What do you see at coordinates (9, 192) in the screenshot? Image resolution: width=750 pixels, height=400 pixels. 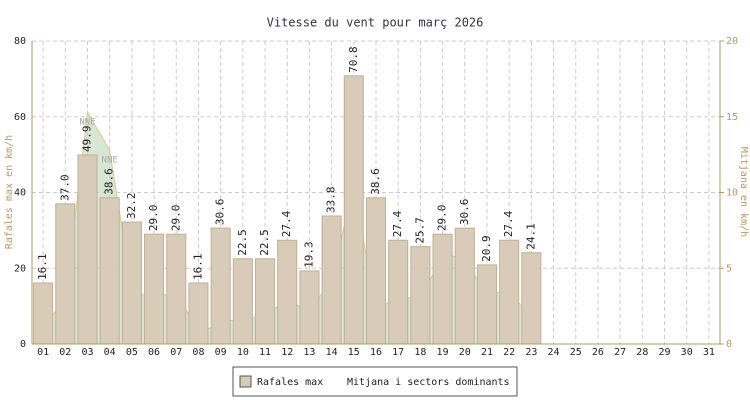 I see `y-axis-label: Rafales max en km/h` at bounding box center [9, 192].